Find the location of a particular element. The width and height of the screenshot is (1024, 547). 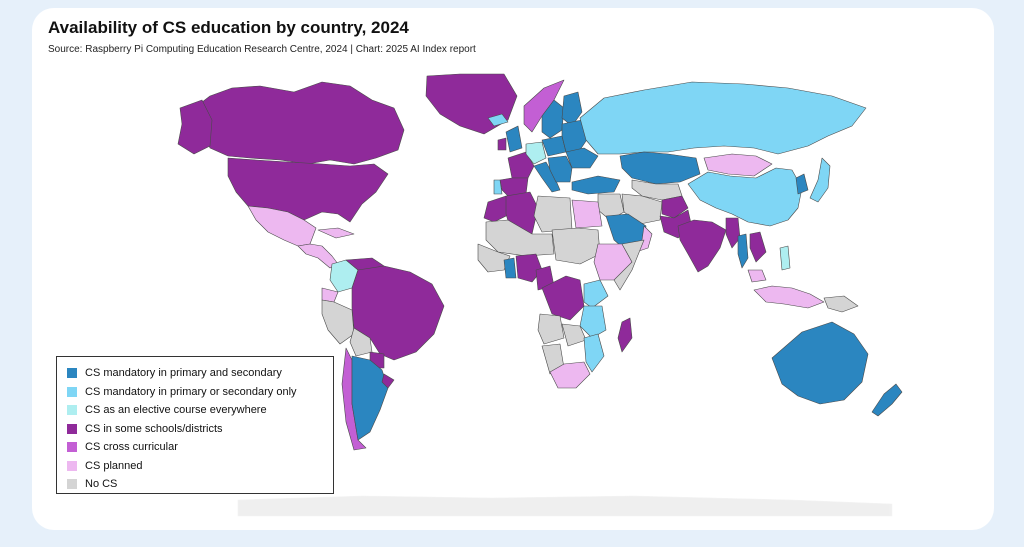

region-somalia: Somalia is located at coordinates (629, 265).